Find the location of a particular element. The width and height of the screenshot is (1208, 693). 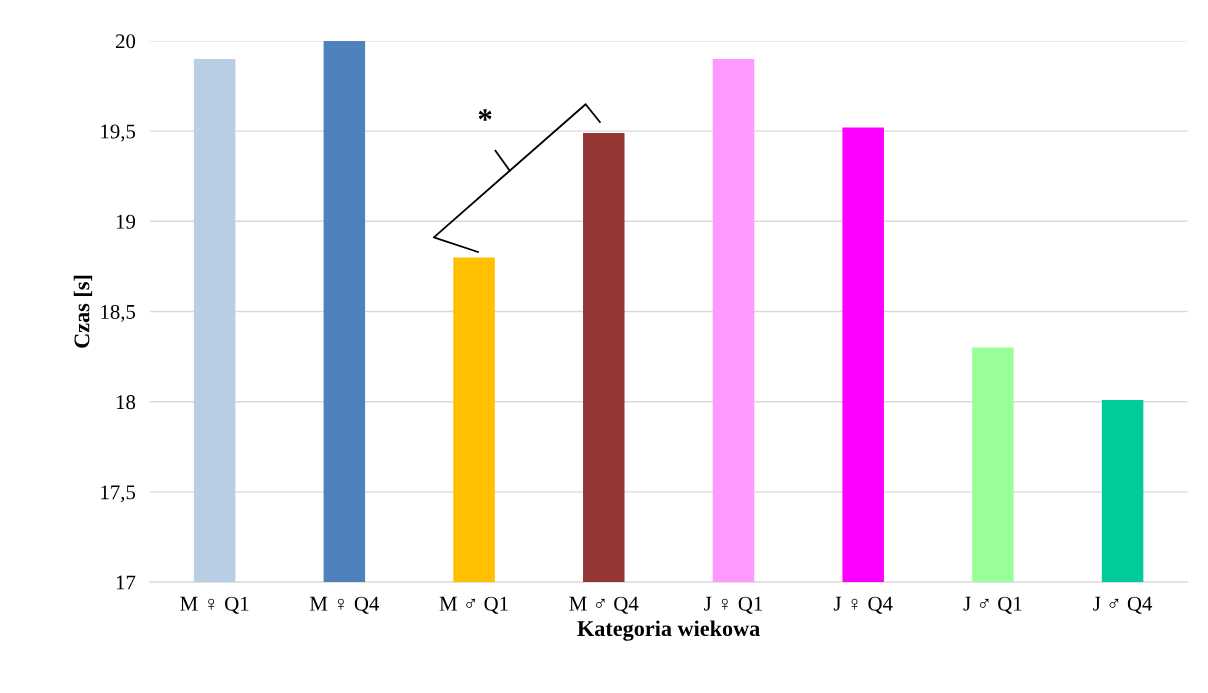

x-axis-title: Kategoria wiekowa is located at coordinates (668, 630).